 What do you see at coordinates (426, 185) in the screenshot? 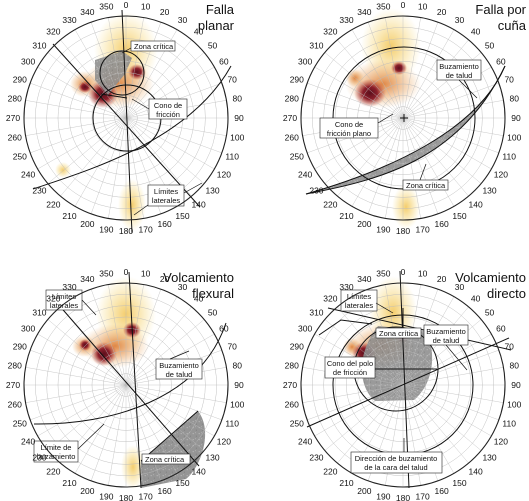
I see `critical-zone-label: Zona crítica` at bounding box center [426, 185].